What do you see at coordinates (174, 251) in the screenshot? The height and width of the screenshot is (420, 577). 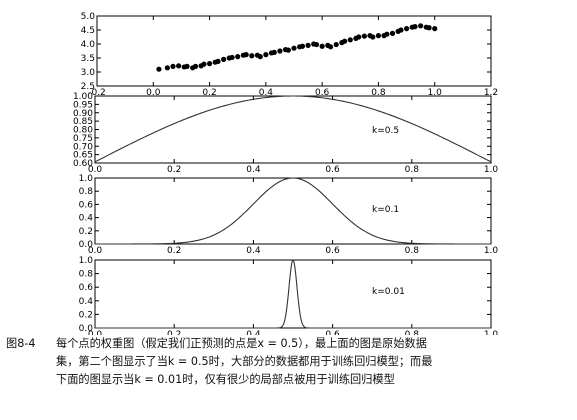 I see `panel-3-xtick-label: 0.2` at bounding box center [174, 251].